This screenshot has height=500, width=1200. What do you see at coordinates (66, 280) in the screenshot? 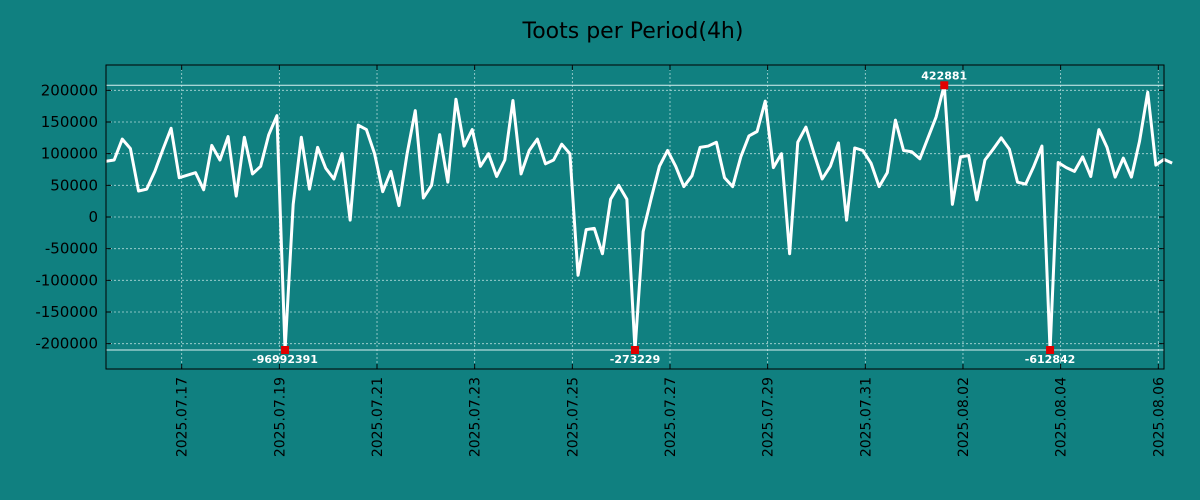
I see `y-tick-label: -100000` at bounding box center [66, 280].